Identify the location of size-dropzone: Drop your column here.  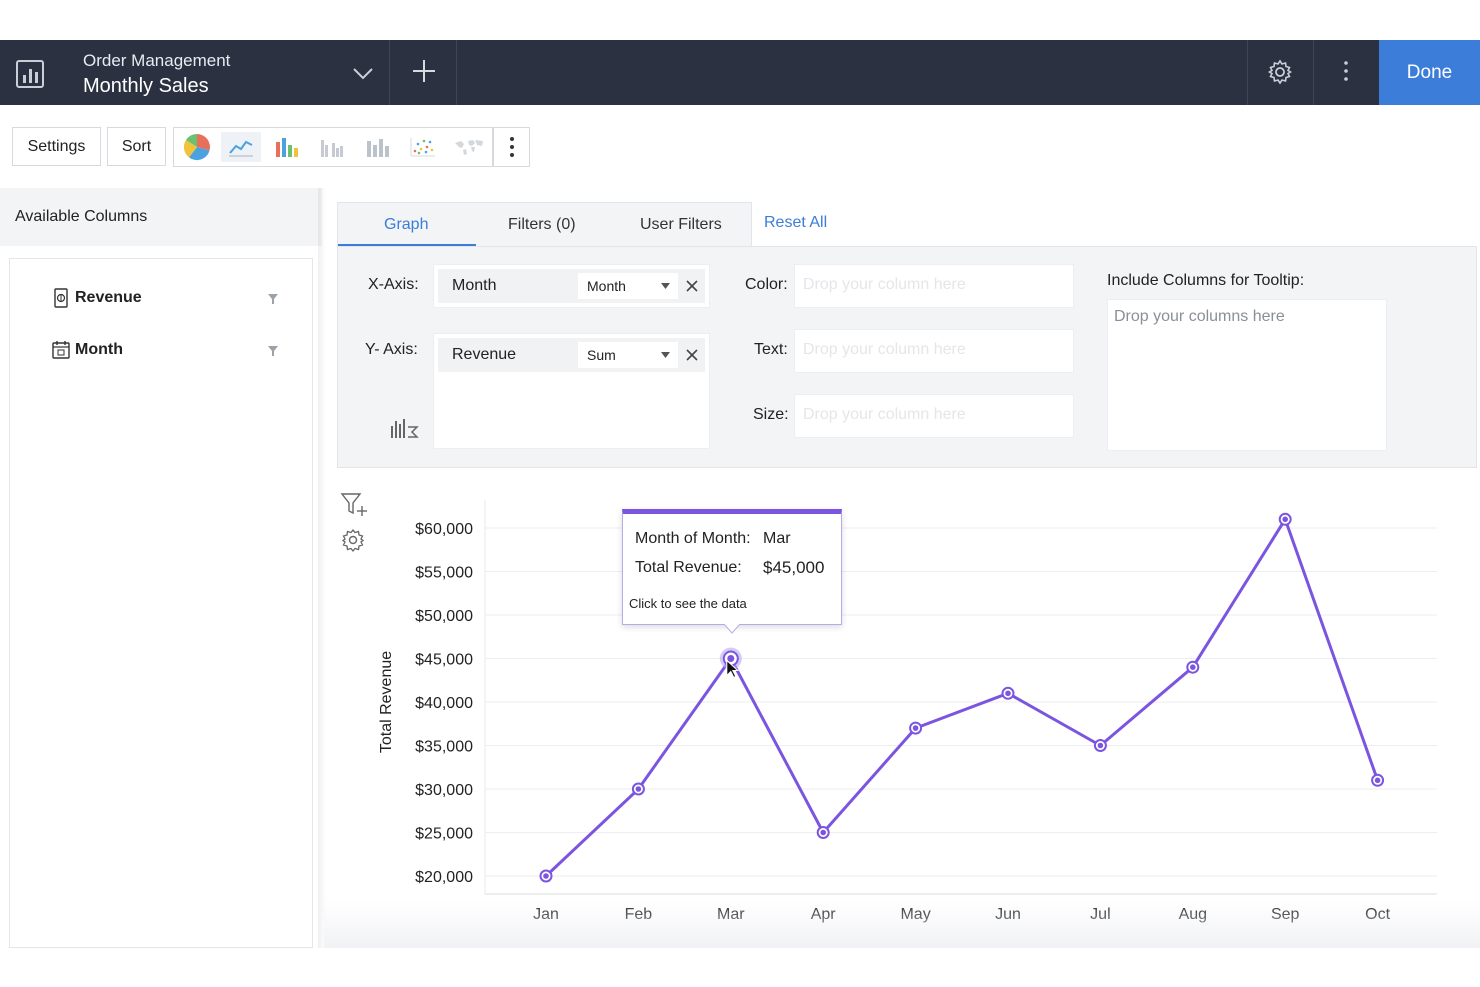
(934, 416).